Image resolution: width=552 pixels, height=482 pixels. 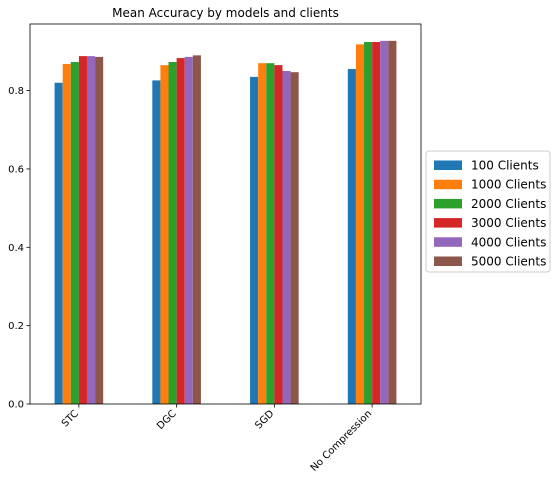 What do you see at coordinates (508, 185) in the screenshot?
I see `legend-label: 1000 Clients` at bounding box center [508, 185].